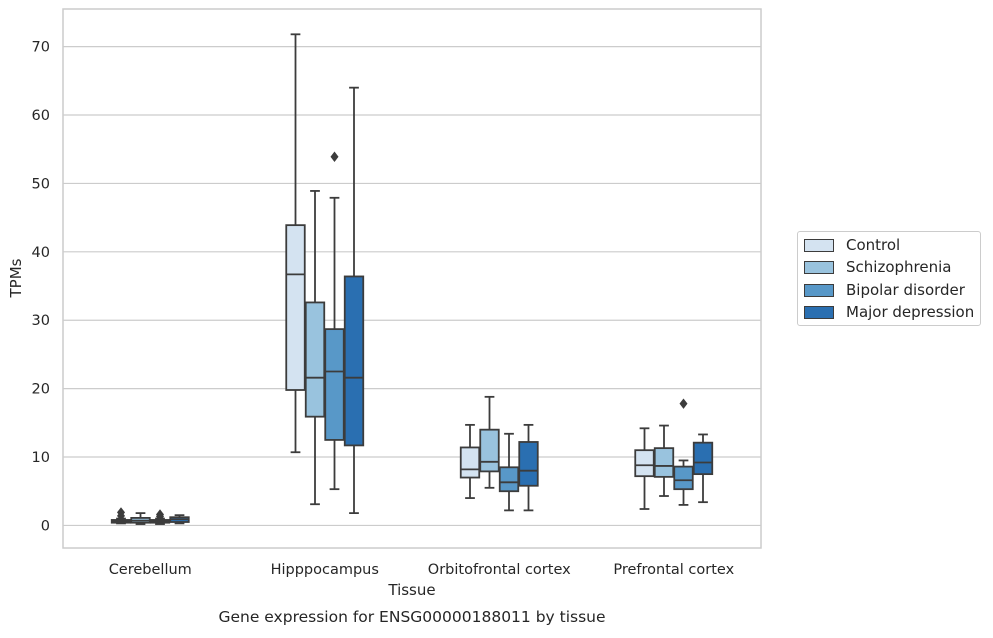  What do you see at coordinates (41, 253) in the screenshot?
I see `y-tick-label-40: 40` at bounding box center [41, 253].